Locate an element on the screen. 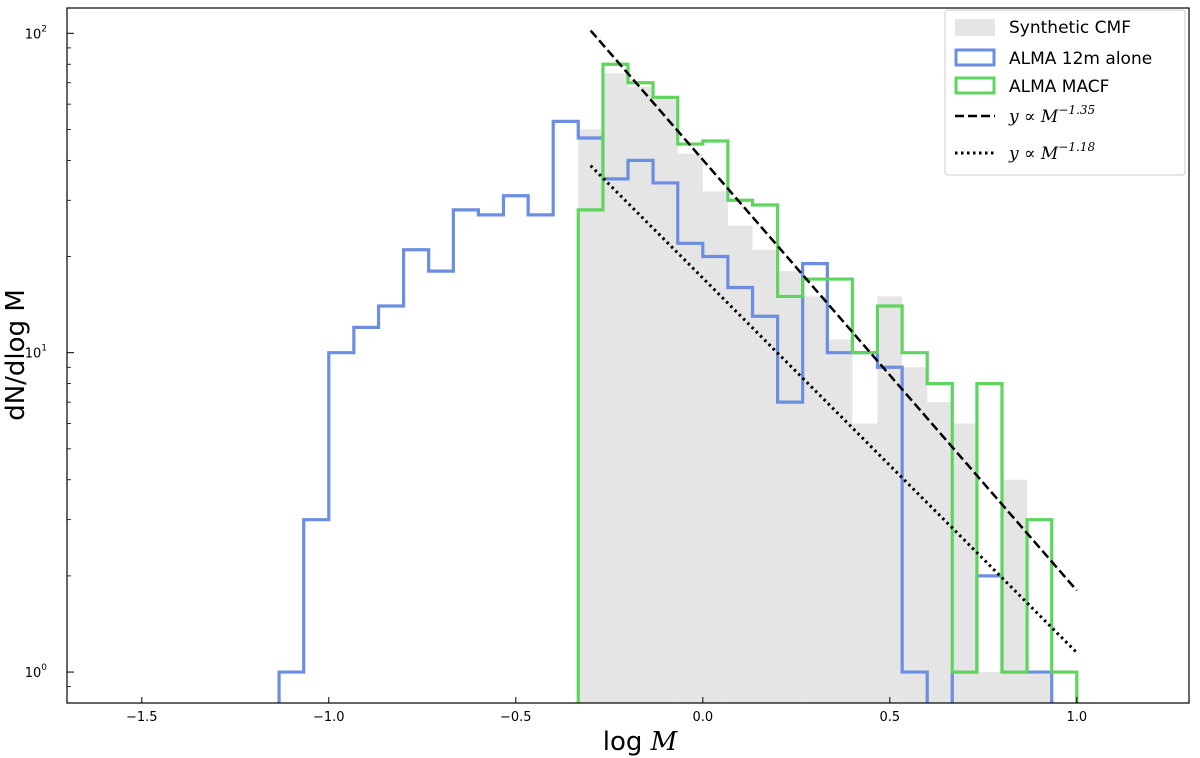  legend-label-alma-12m: ALMA 12m alone is located at coordinates (1080, 59).